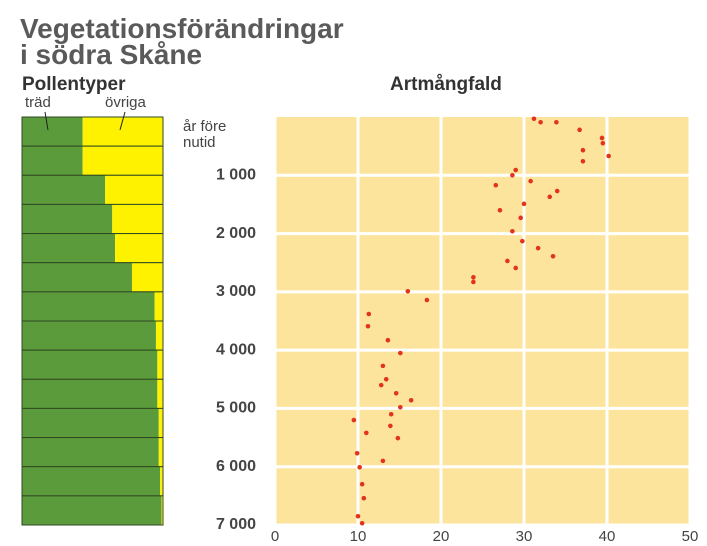 The height and width of the screenshot is (546, 707). Describe the element at coordinates (236, 175) in the screenshot. I see `y-tick-label: 1 000` at that location.